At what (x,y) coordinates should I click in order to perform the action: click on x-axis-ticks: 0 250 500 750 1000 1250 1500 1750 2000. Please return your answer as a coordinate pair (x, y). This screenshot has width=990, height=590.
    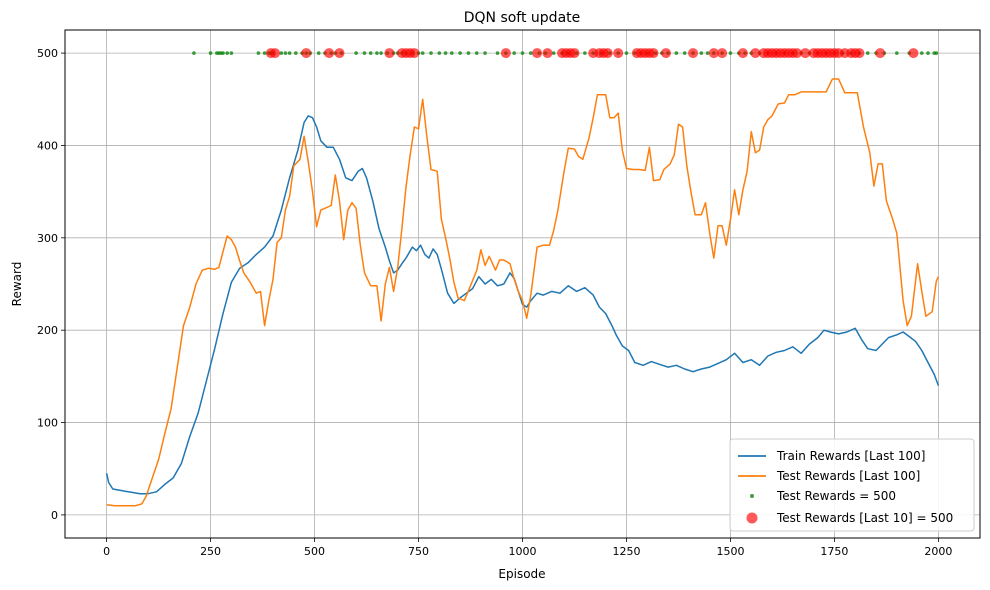
    Looking at the image, I should click on (527, 548).